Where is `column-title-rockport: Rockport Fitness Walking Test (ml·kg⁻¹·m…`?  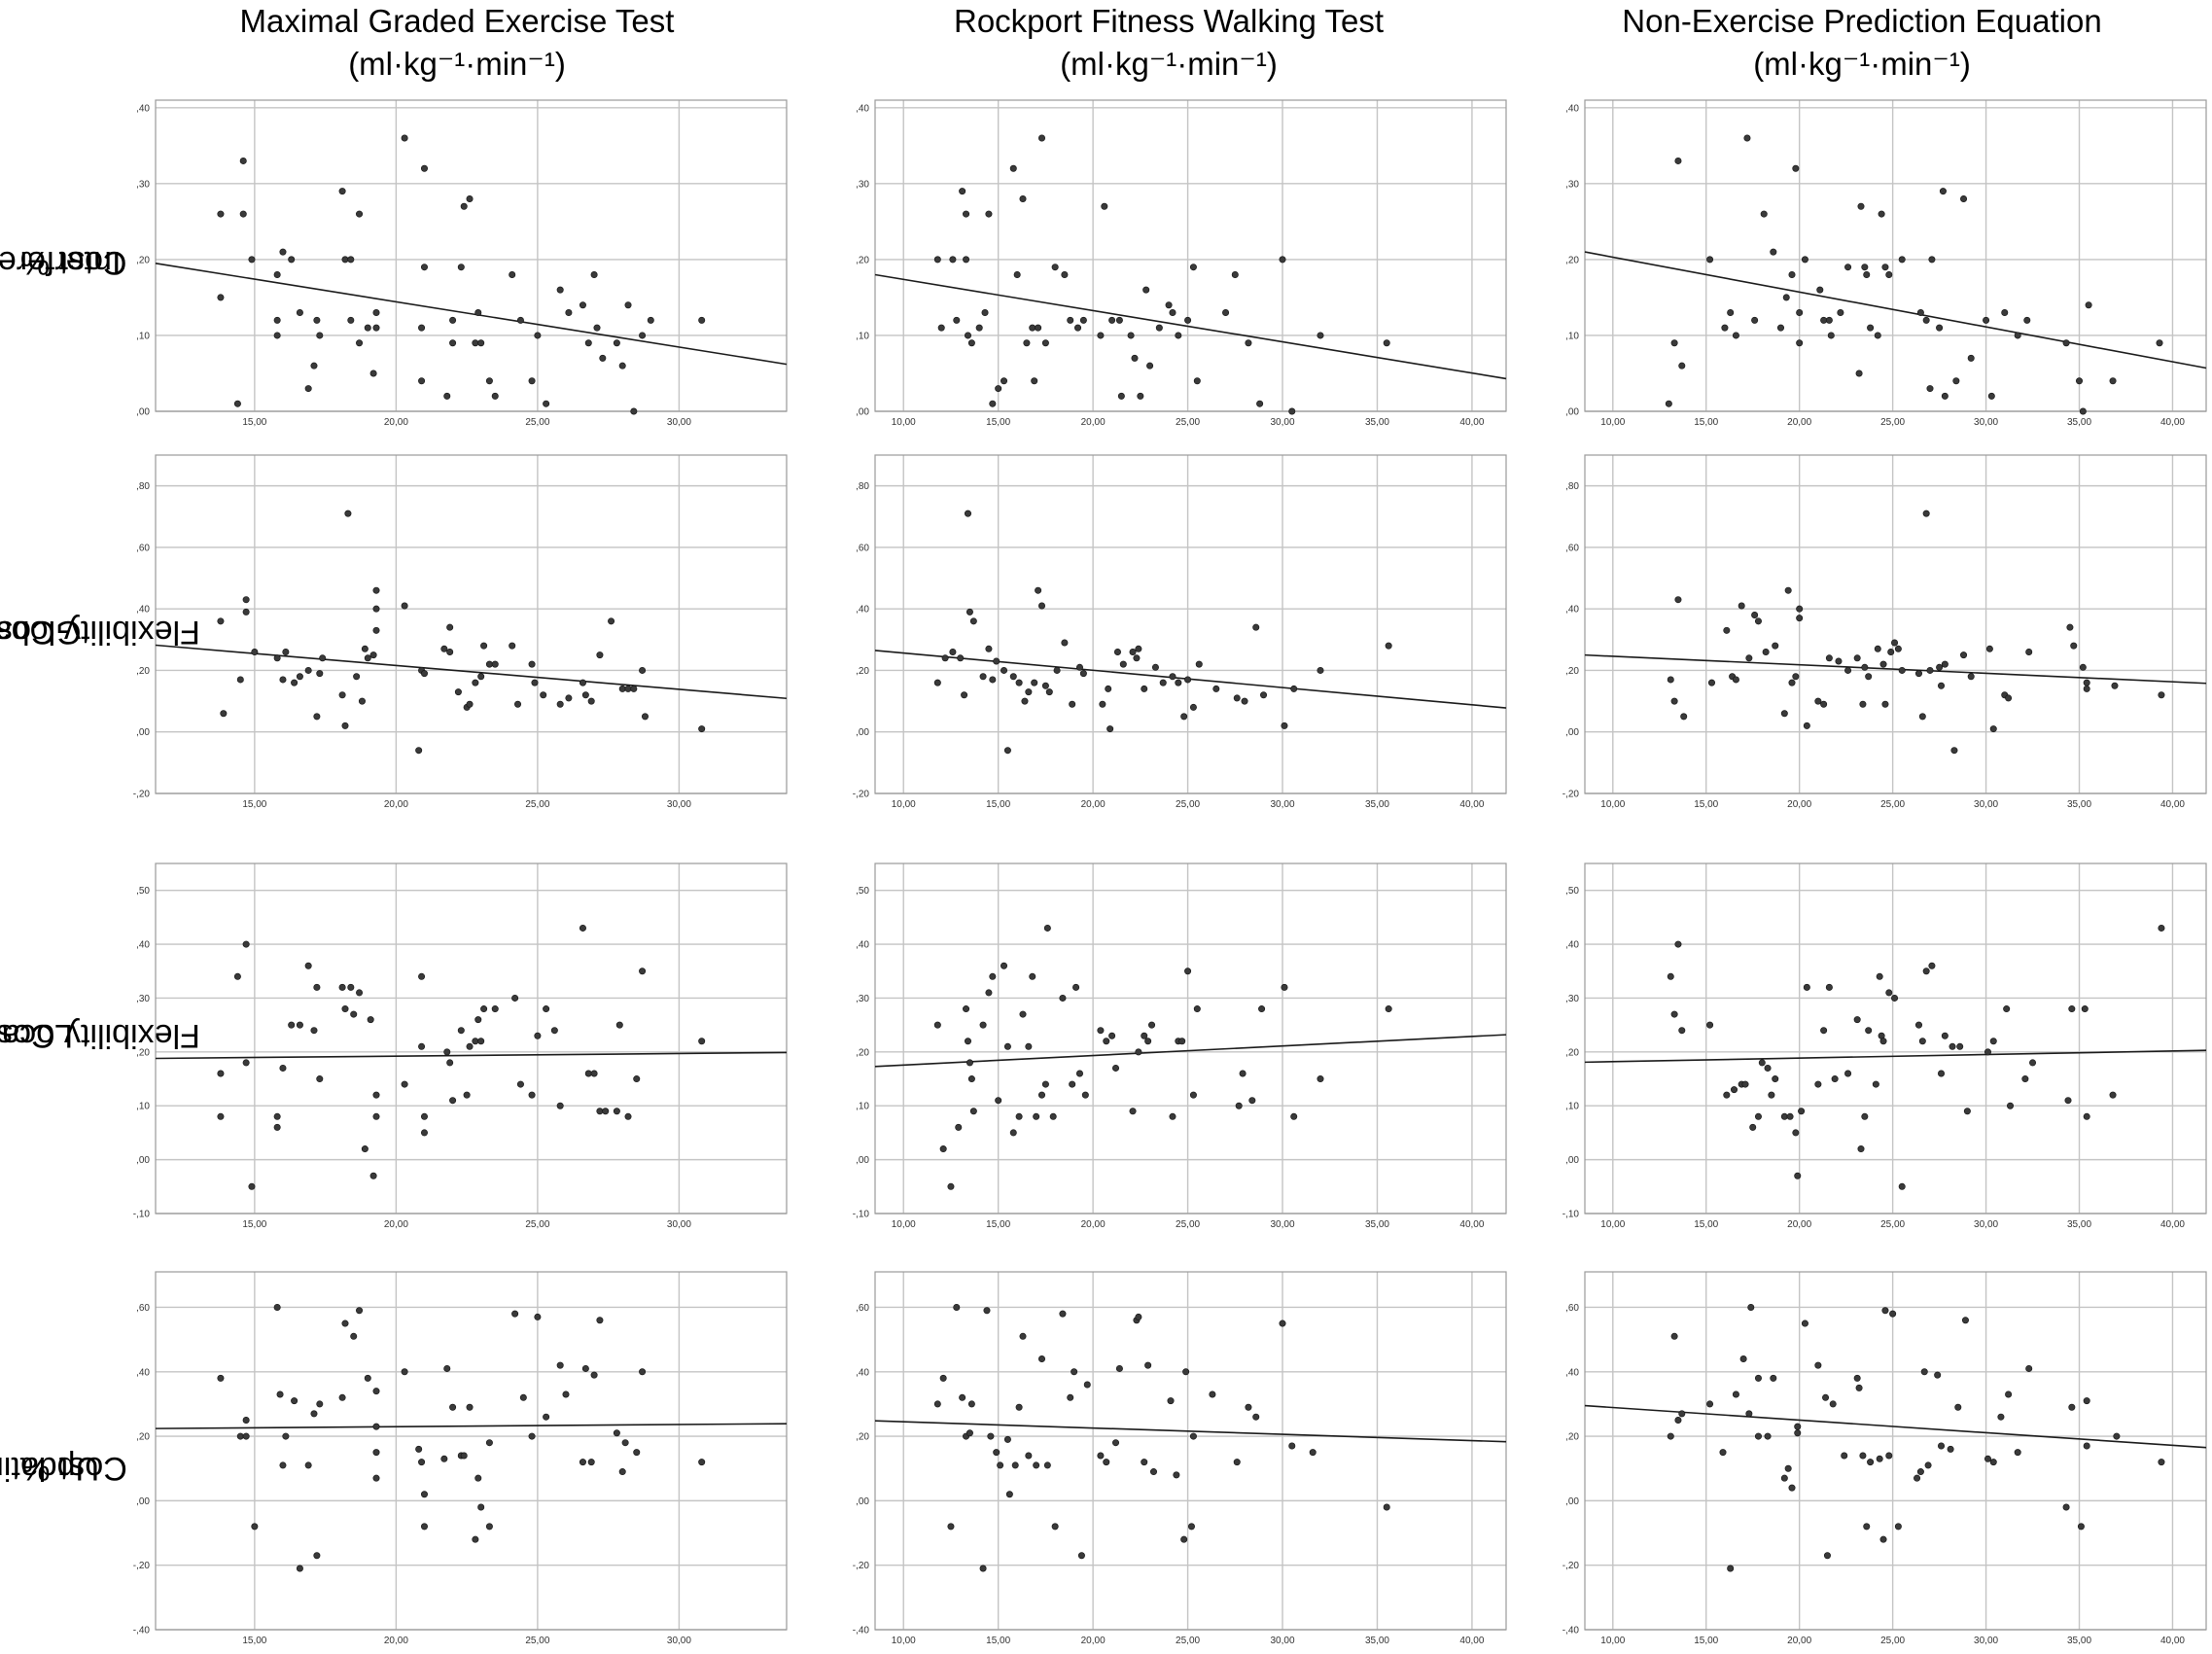
column-title-rockport: Rockport Fitness Walking Test (ml·kg⁻¹·m… is located at coordinates (1169, 43).